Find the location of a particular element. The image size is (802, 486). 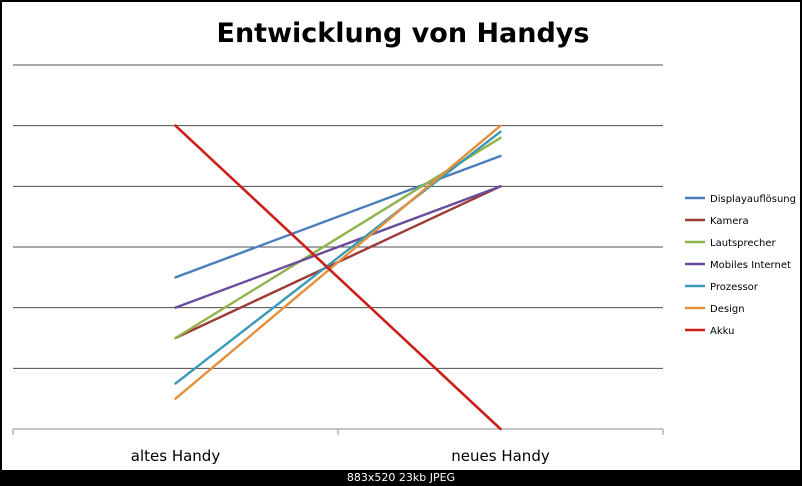

x-axis: altes Handy neues Handy is located at coordinates (338, 446).